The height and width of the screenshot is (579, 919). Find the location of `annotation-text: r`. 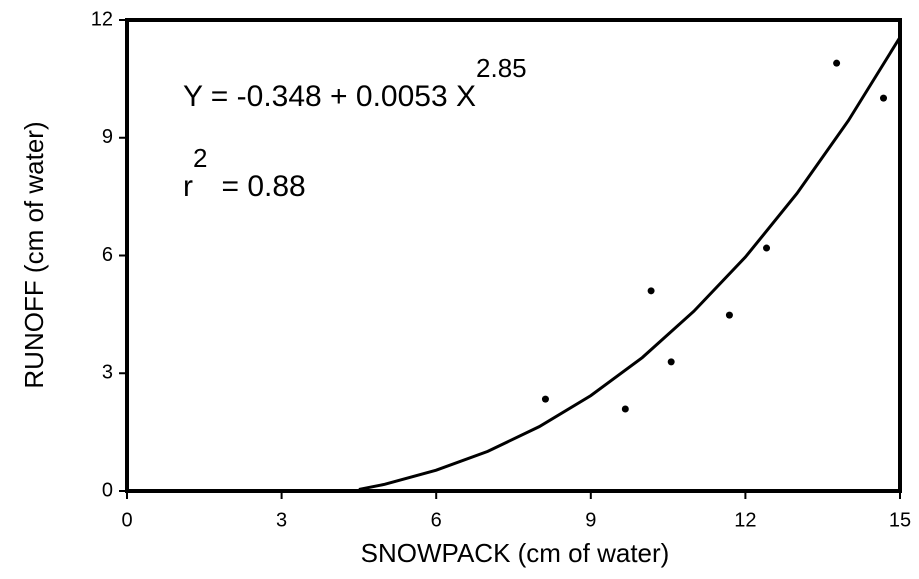

annotation-text: r is located at coordinates (188, 186).